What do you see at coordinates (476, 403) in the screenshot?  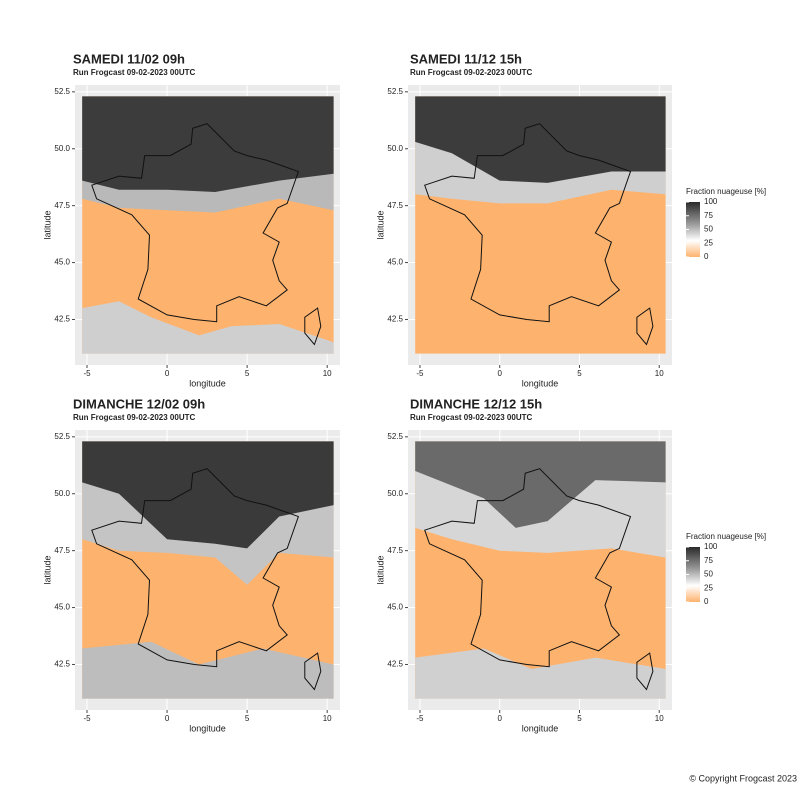 I see `panel-title: DIMANCHE 12/12 15h` at bounding box center [476, 403].